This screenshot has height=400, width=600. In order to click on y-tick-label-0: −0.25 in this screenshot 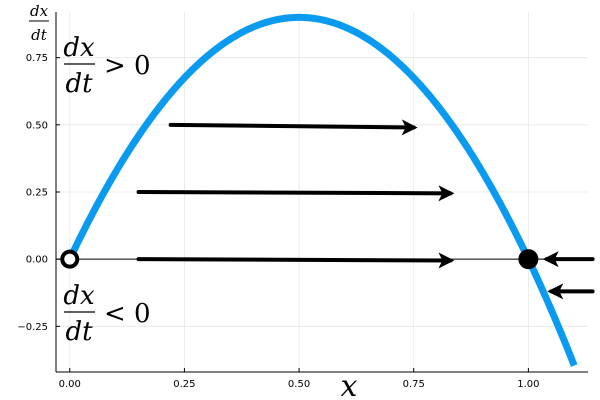, I will do `click(32, 327)`.